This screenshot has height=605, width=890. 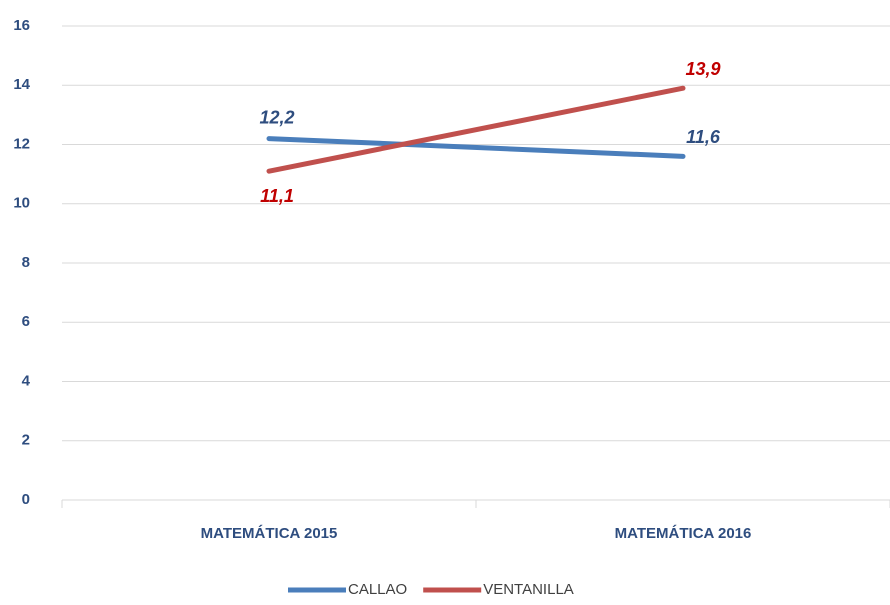 What do you see at coordinates (21, 143) in the screenshot?
I see `y-tick-label: 12` at bounding box center [21, 143].